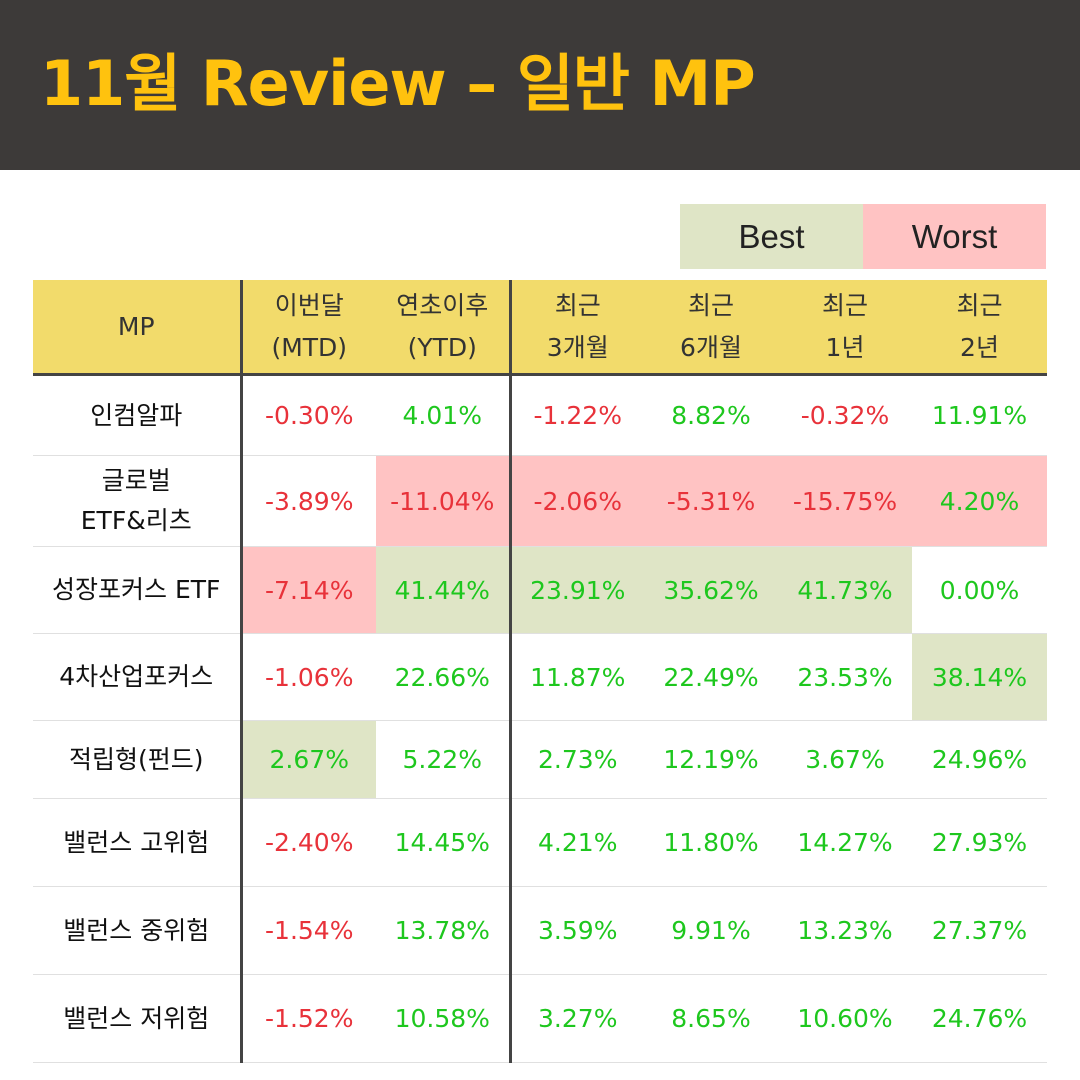 The height and width of the screenshot is (1080, 1080). What do you see at coordinates (137, 501) in the screenshot?
I see `row-name: 글로벌 ETF&리츠` at bounding box center [137, 501].